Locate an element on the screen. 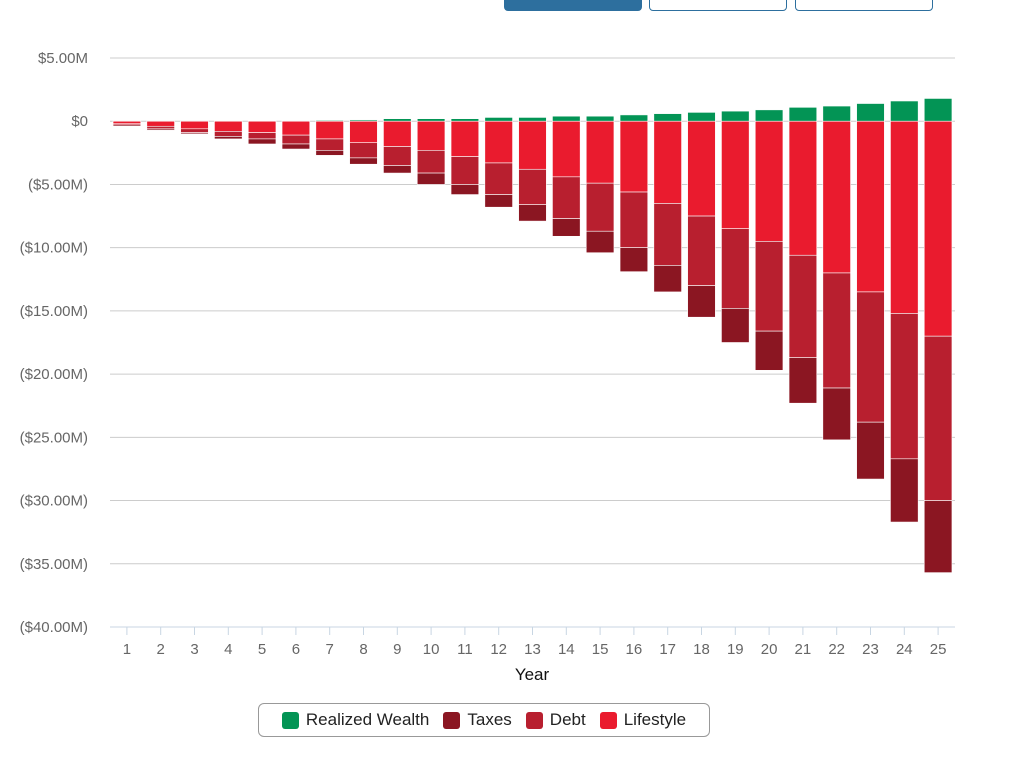 This screenshot has width=1024, height=760. legend-item-lifestyle: Lifestyle is located at coordinates (643, 720).